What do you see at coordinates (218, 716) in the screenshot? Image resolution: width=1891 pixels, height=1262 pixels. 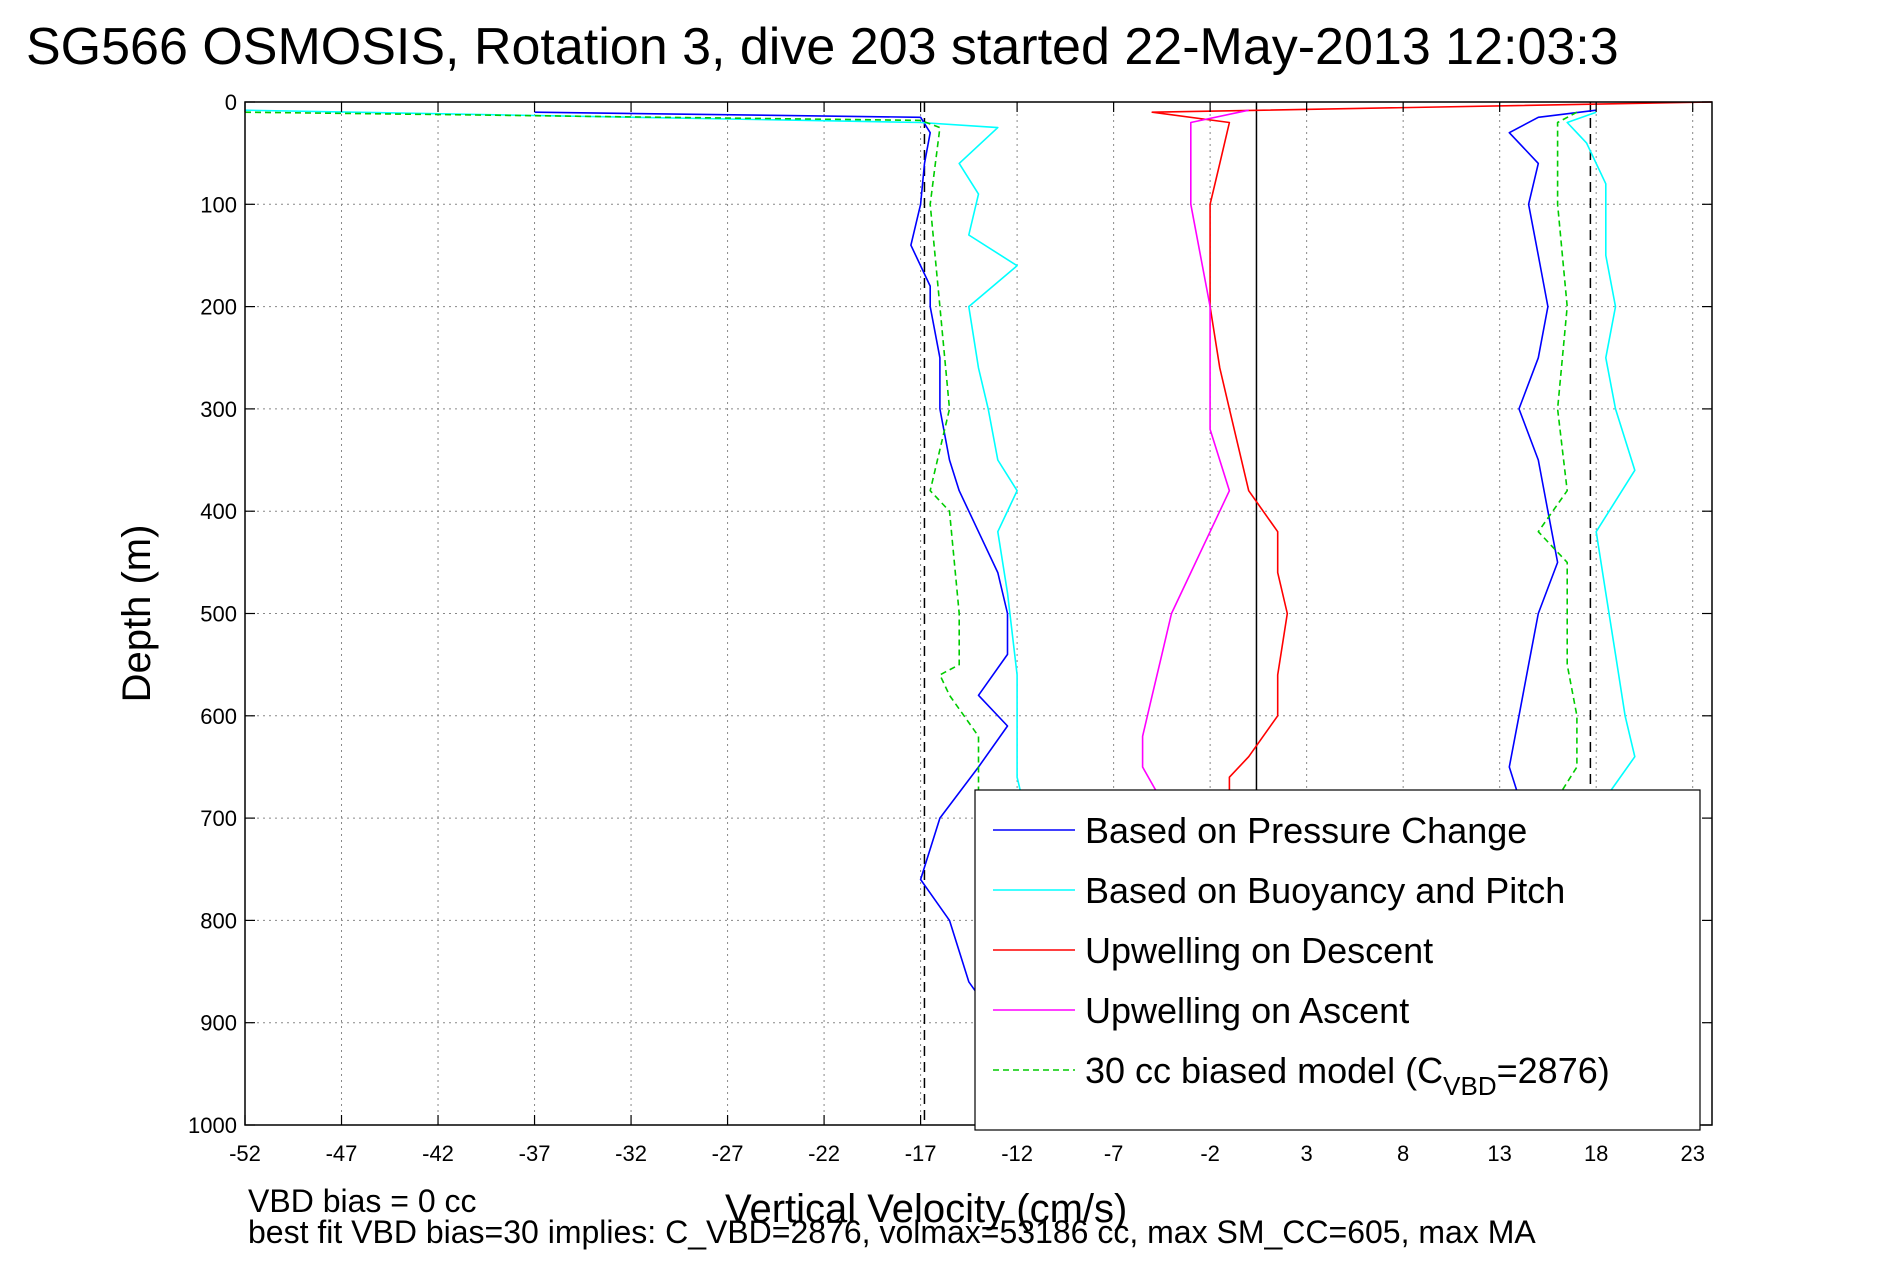 I see `y-tick-label: 600` at bounding box center [218, 716].